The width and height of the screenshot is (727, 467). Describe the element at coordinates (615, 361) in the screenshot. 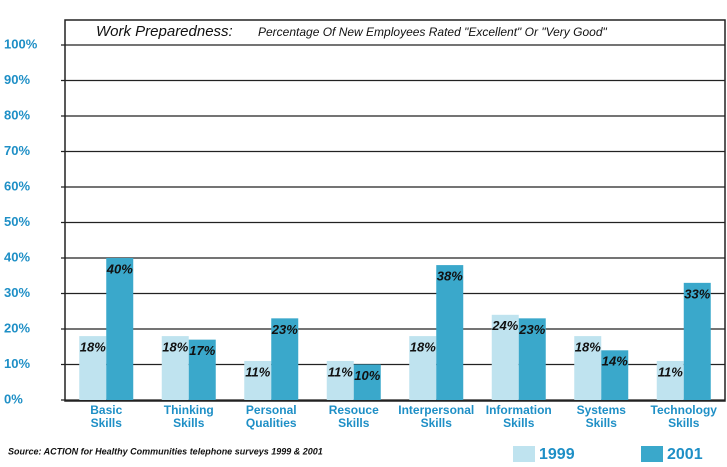

I see `value-label: 14%` at that location.